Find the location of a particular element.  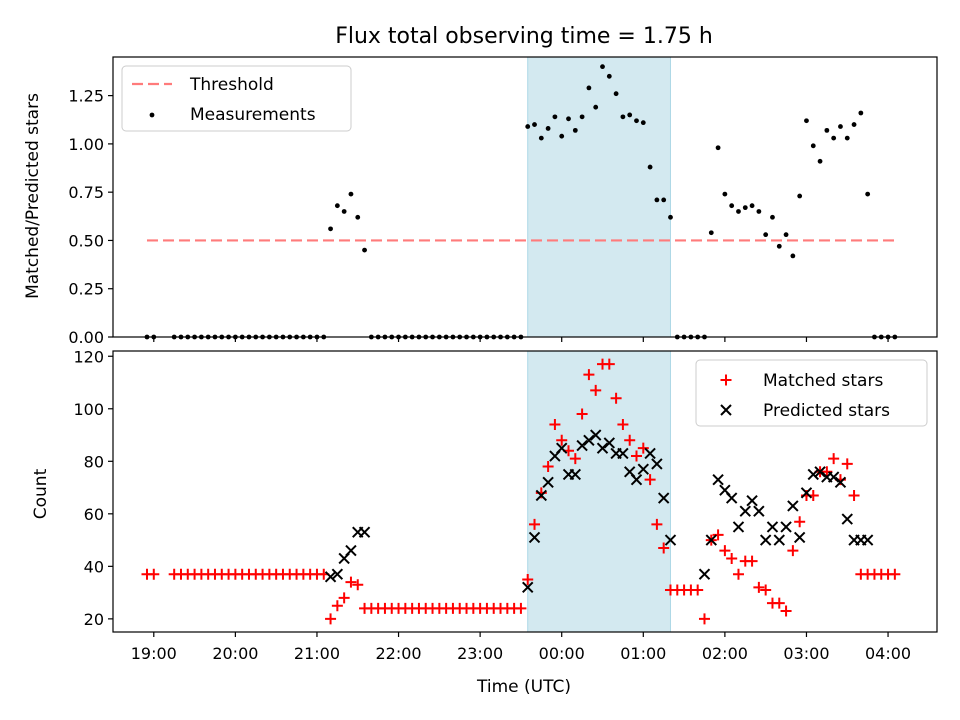

y-tick-label: 20 is located at coordinates (94, 619).